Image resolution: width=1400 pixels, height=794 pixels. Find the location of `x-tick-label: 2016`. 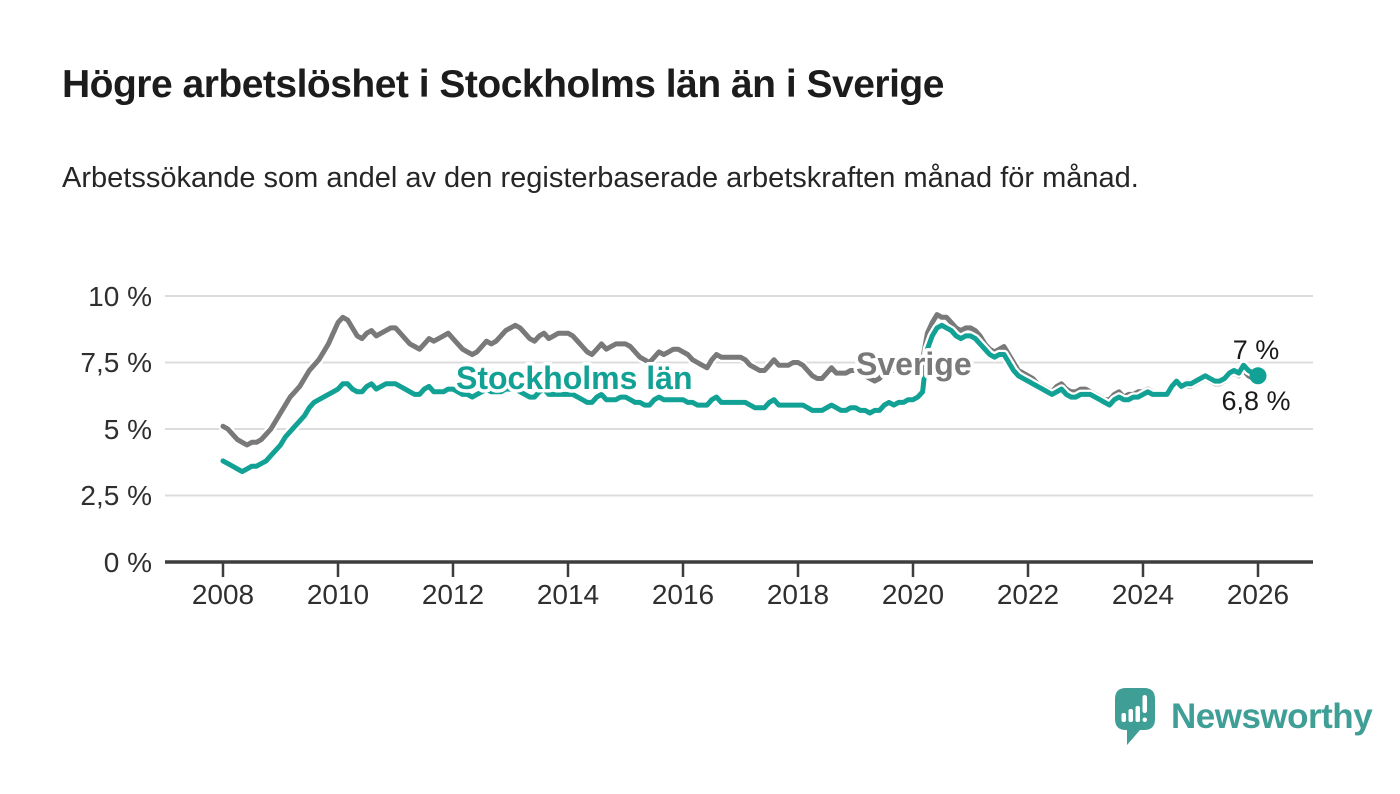

x-tick-label: 2016 is located at coordinates (683, 594).